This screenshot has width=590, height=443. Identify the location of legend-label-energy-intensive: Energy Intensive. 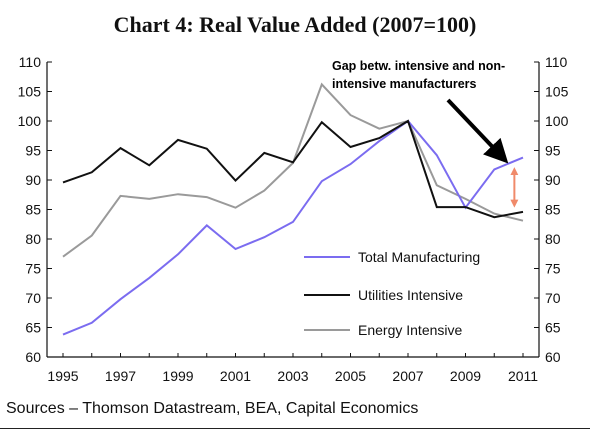
(410, 330).